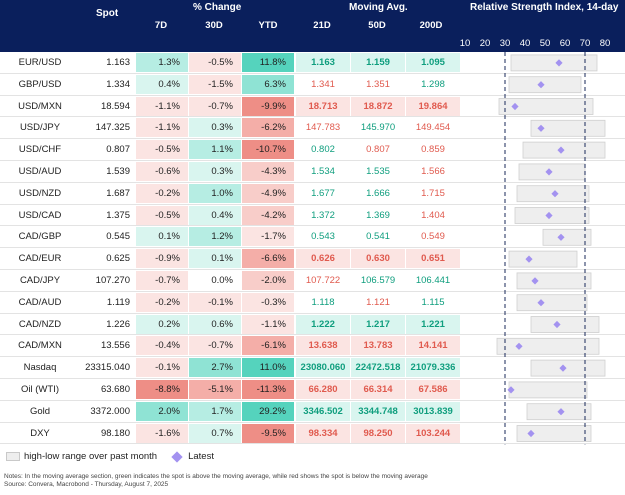 The image size is (625, 495). I want to click on ma-ma21: 23080.060, so click(323, 368).